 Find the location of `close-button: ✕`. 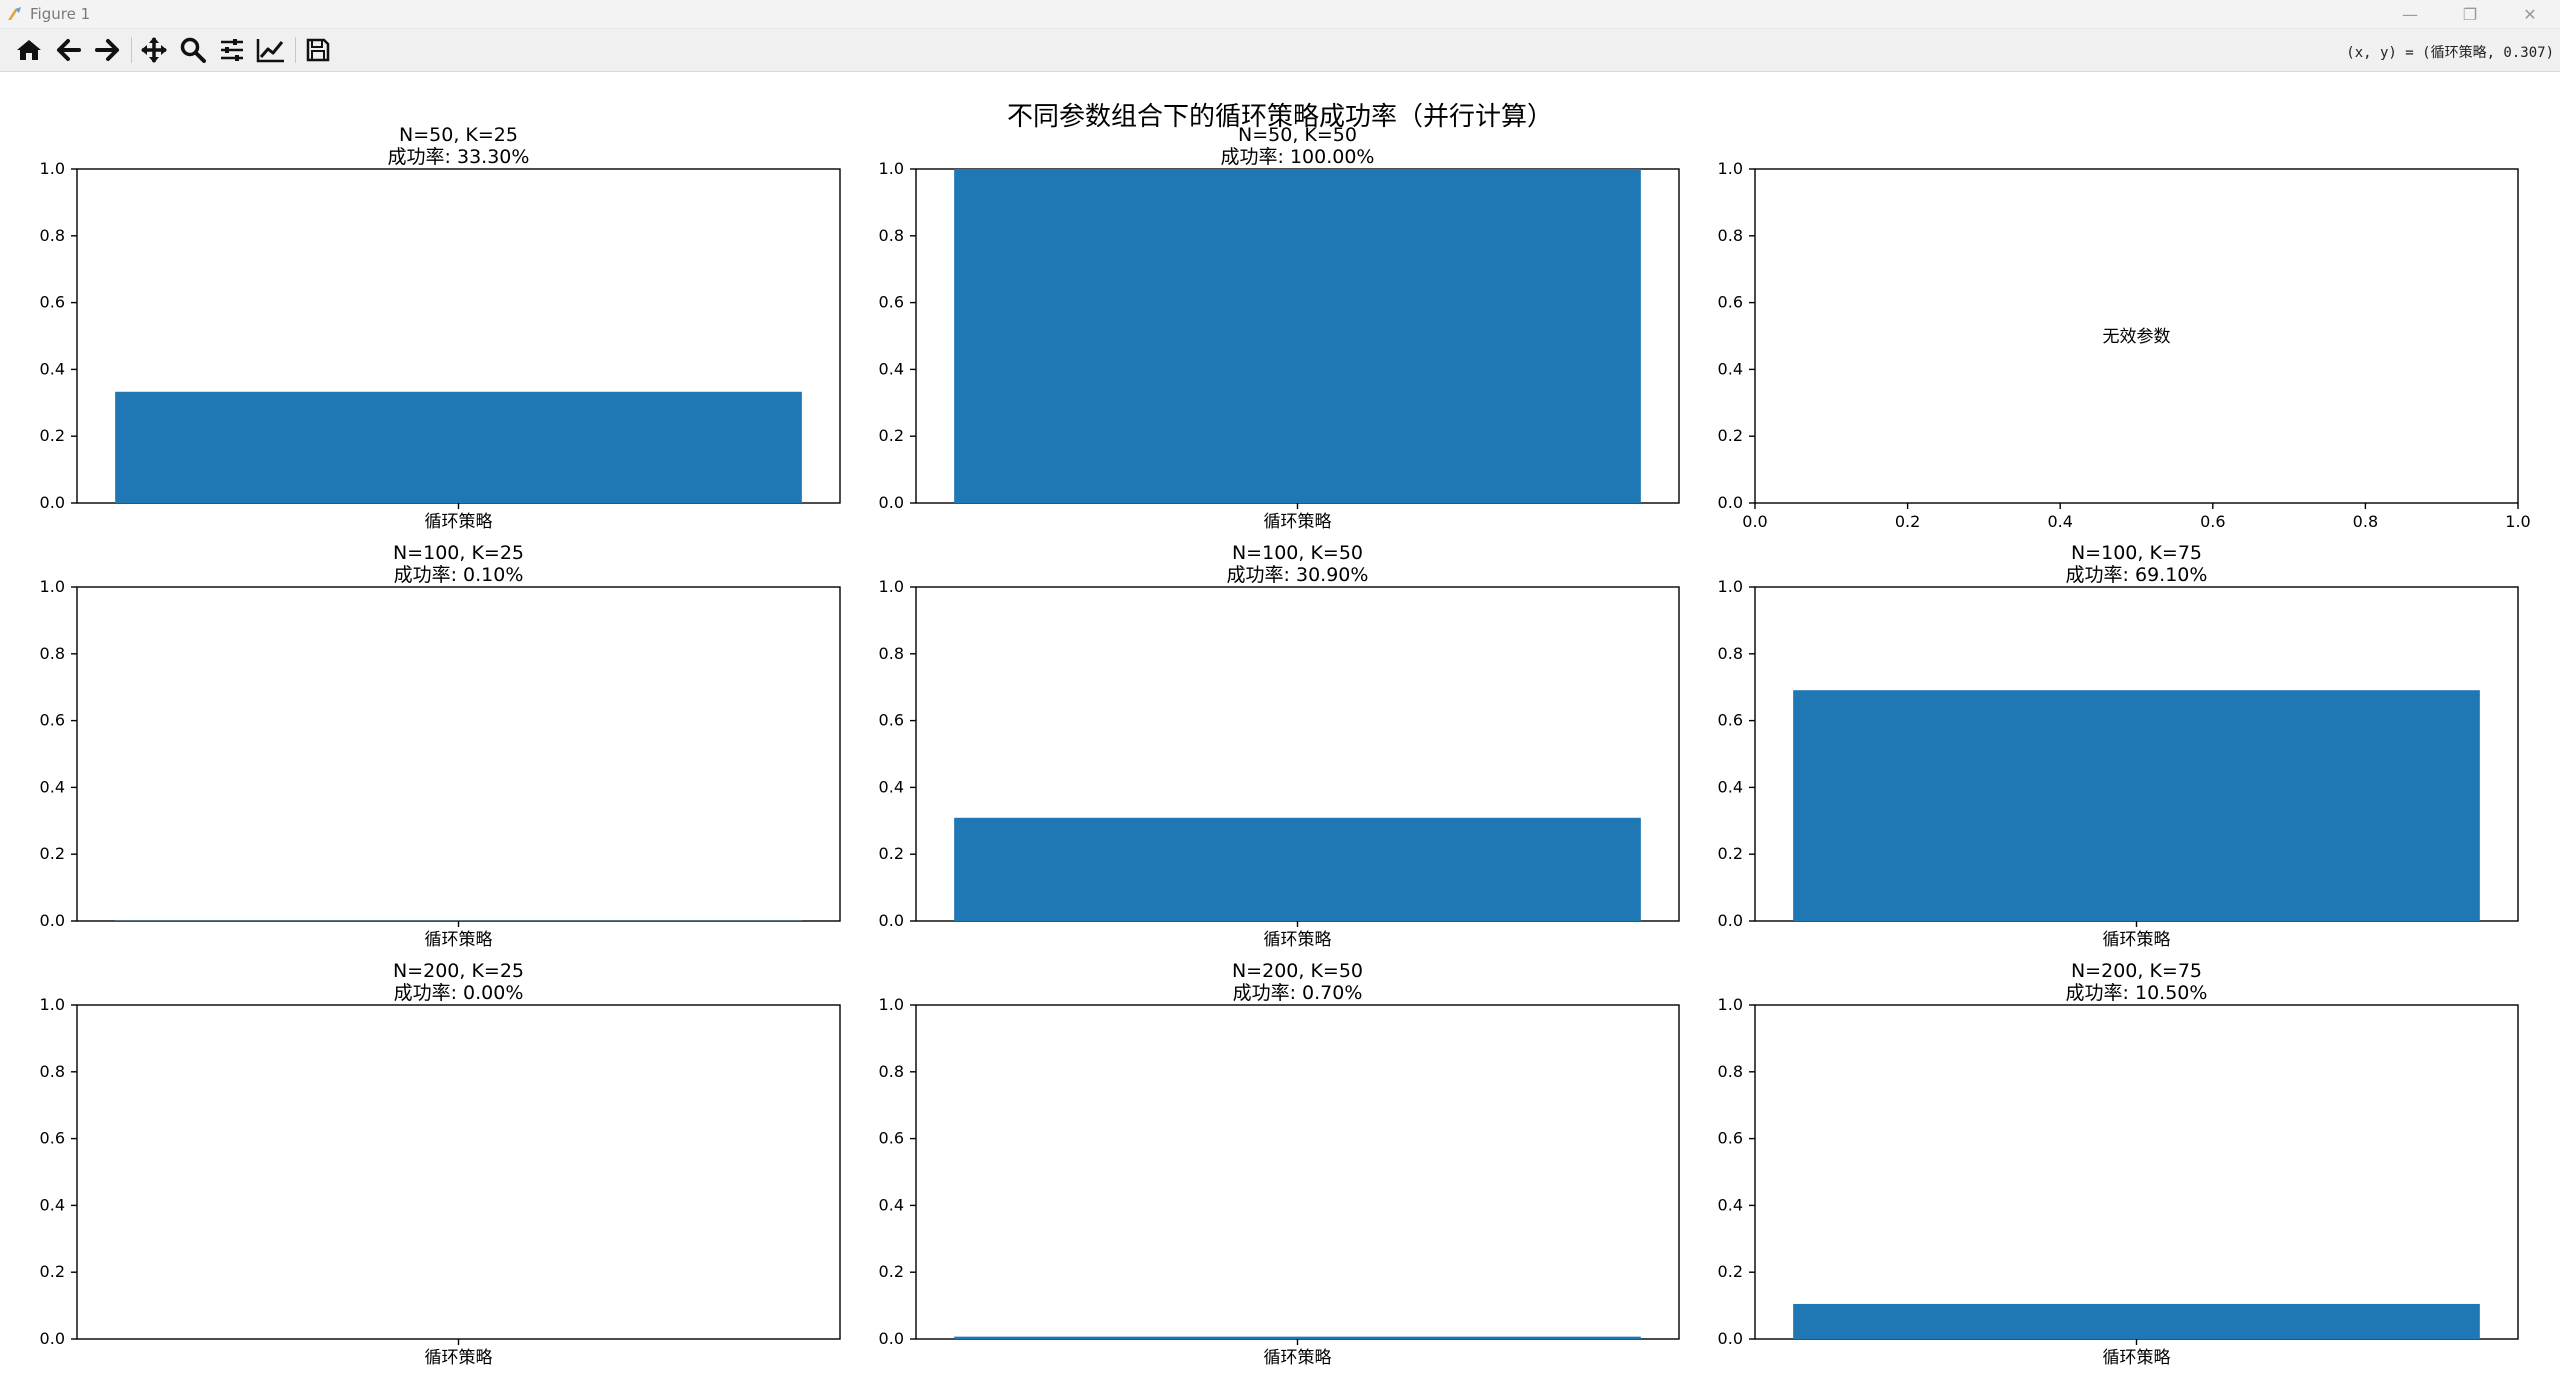

close-button: ✕ is located at coordinates (2530, 14).